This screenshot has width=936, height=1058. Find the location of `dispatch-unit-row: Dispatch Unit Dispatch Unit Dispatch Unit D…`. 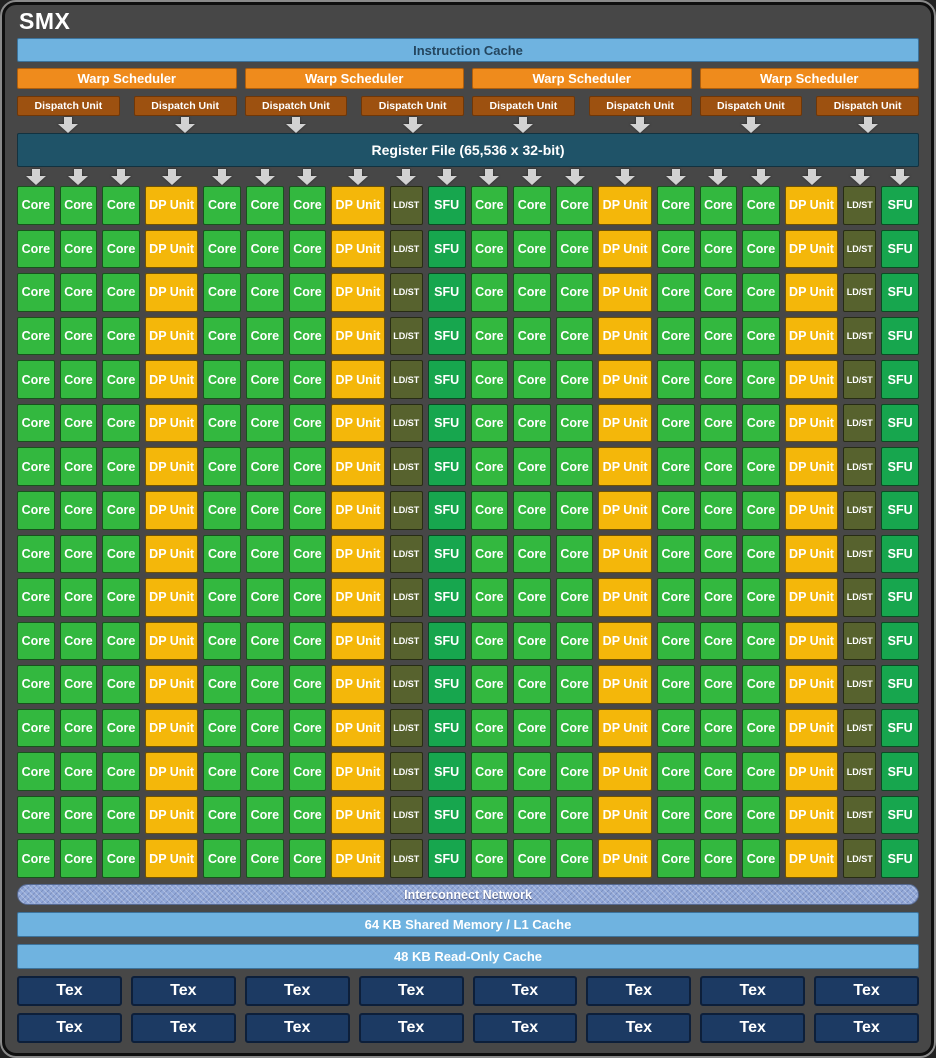

dispatch-unit-row: Dispatch Unit Dispatch Unit Dispatch Unit D… is located at coordinates (468, 106).